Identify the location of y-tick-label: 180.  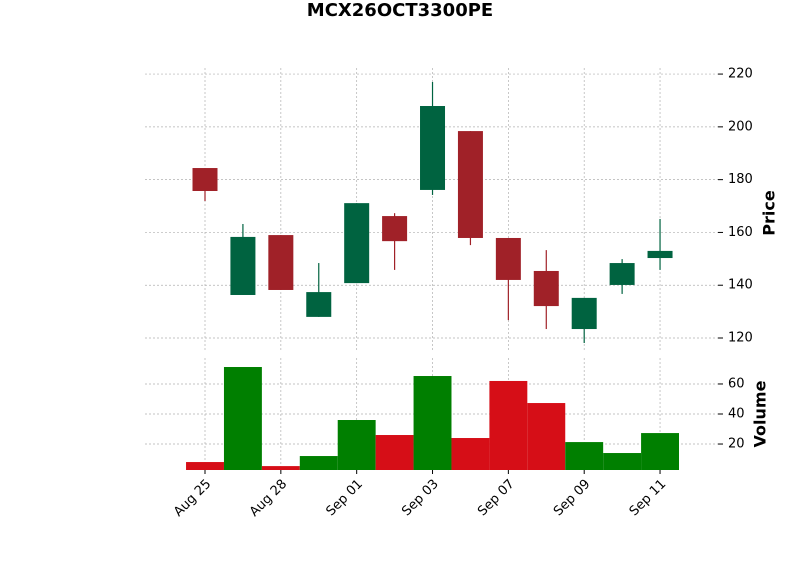
(740, 179).